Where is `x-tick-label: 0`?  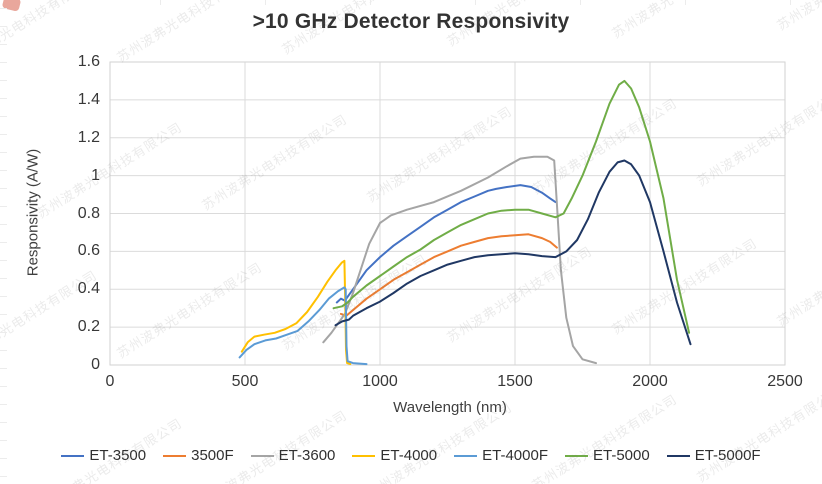
x-tick-label: 0 is located at coordinates (110, 381).